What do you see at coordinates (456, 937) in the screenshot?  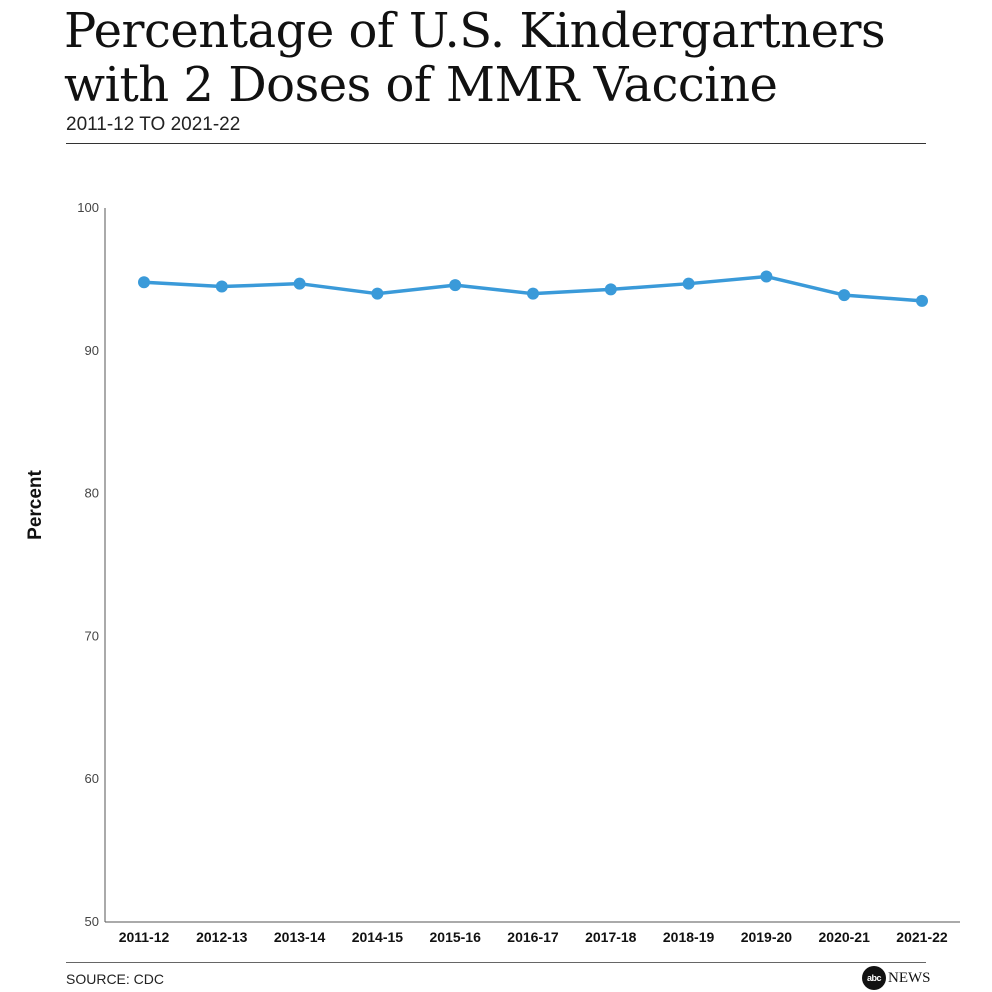 I see `x-tick-label: 2015-16` at bounding box center [456, 937].